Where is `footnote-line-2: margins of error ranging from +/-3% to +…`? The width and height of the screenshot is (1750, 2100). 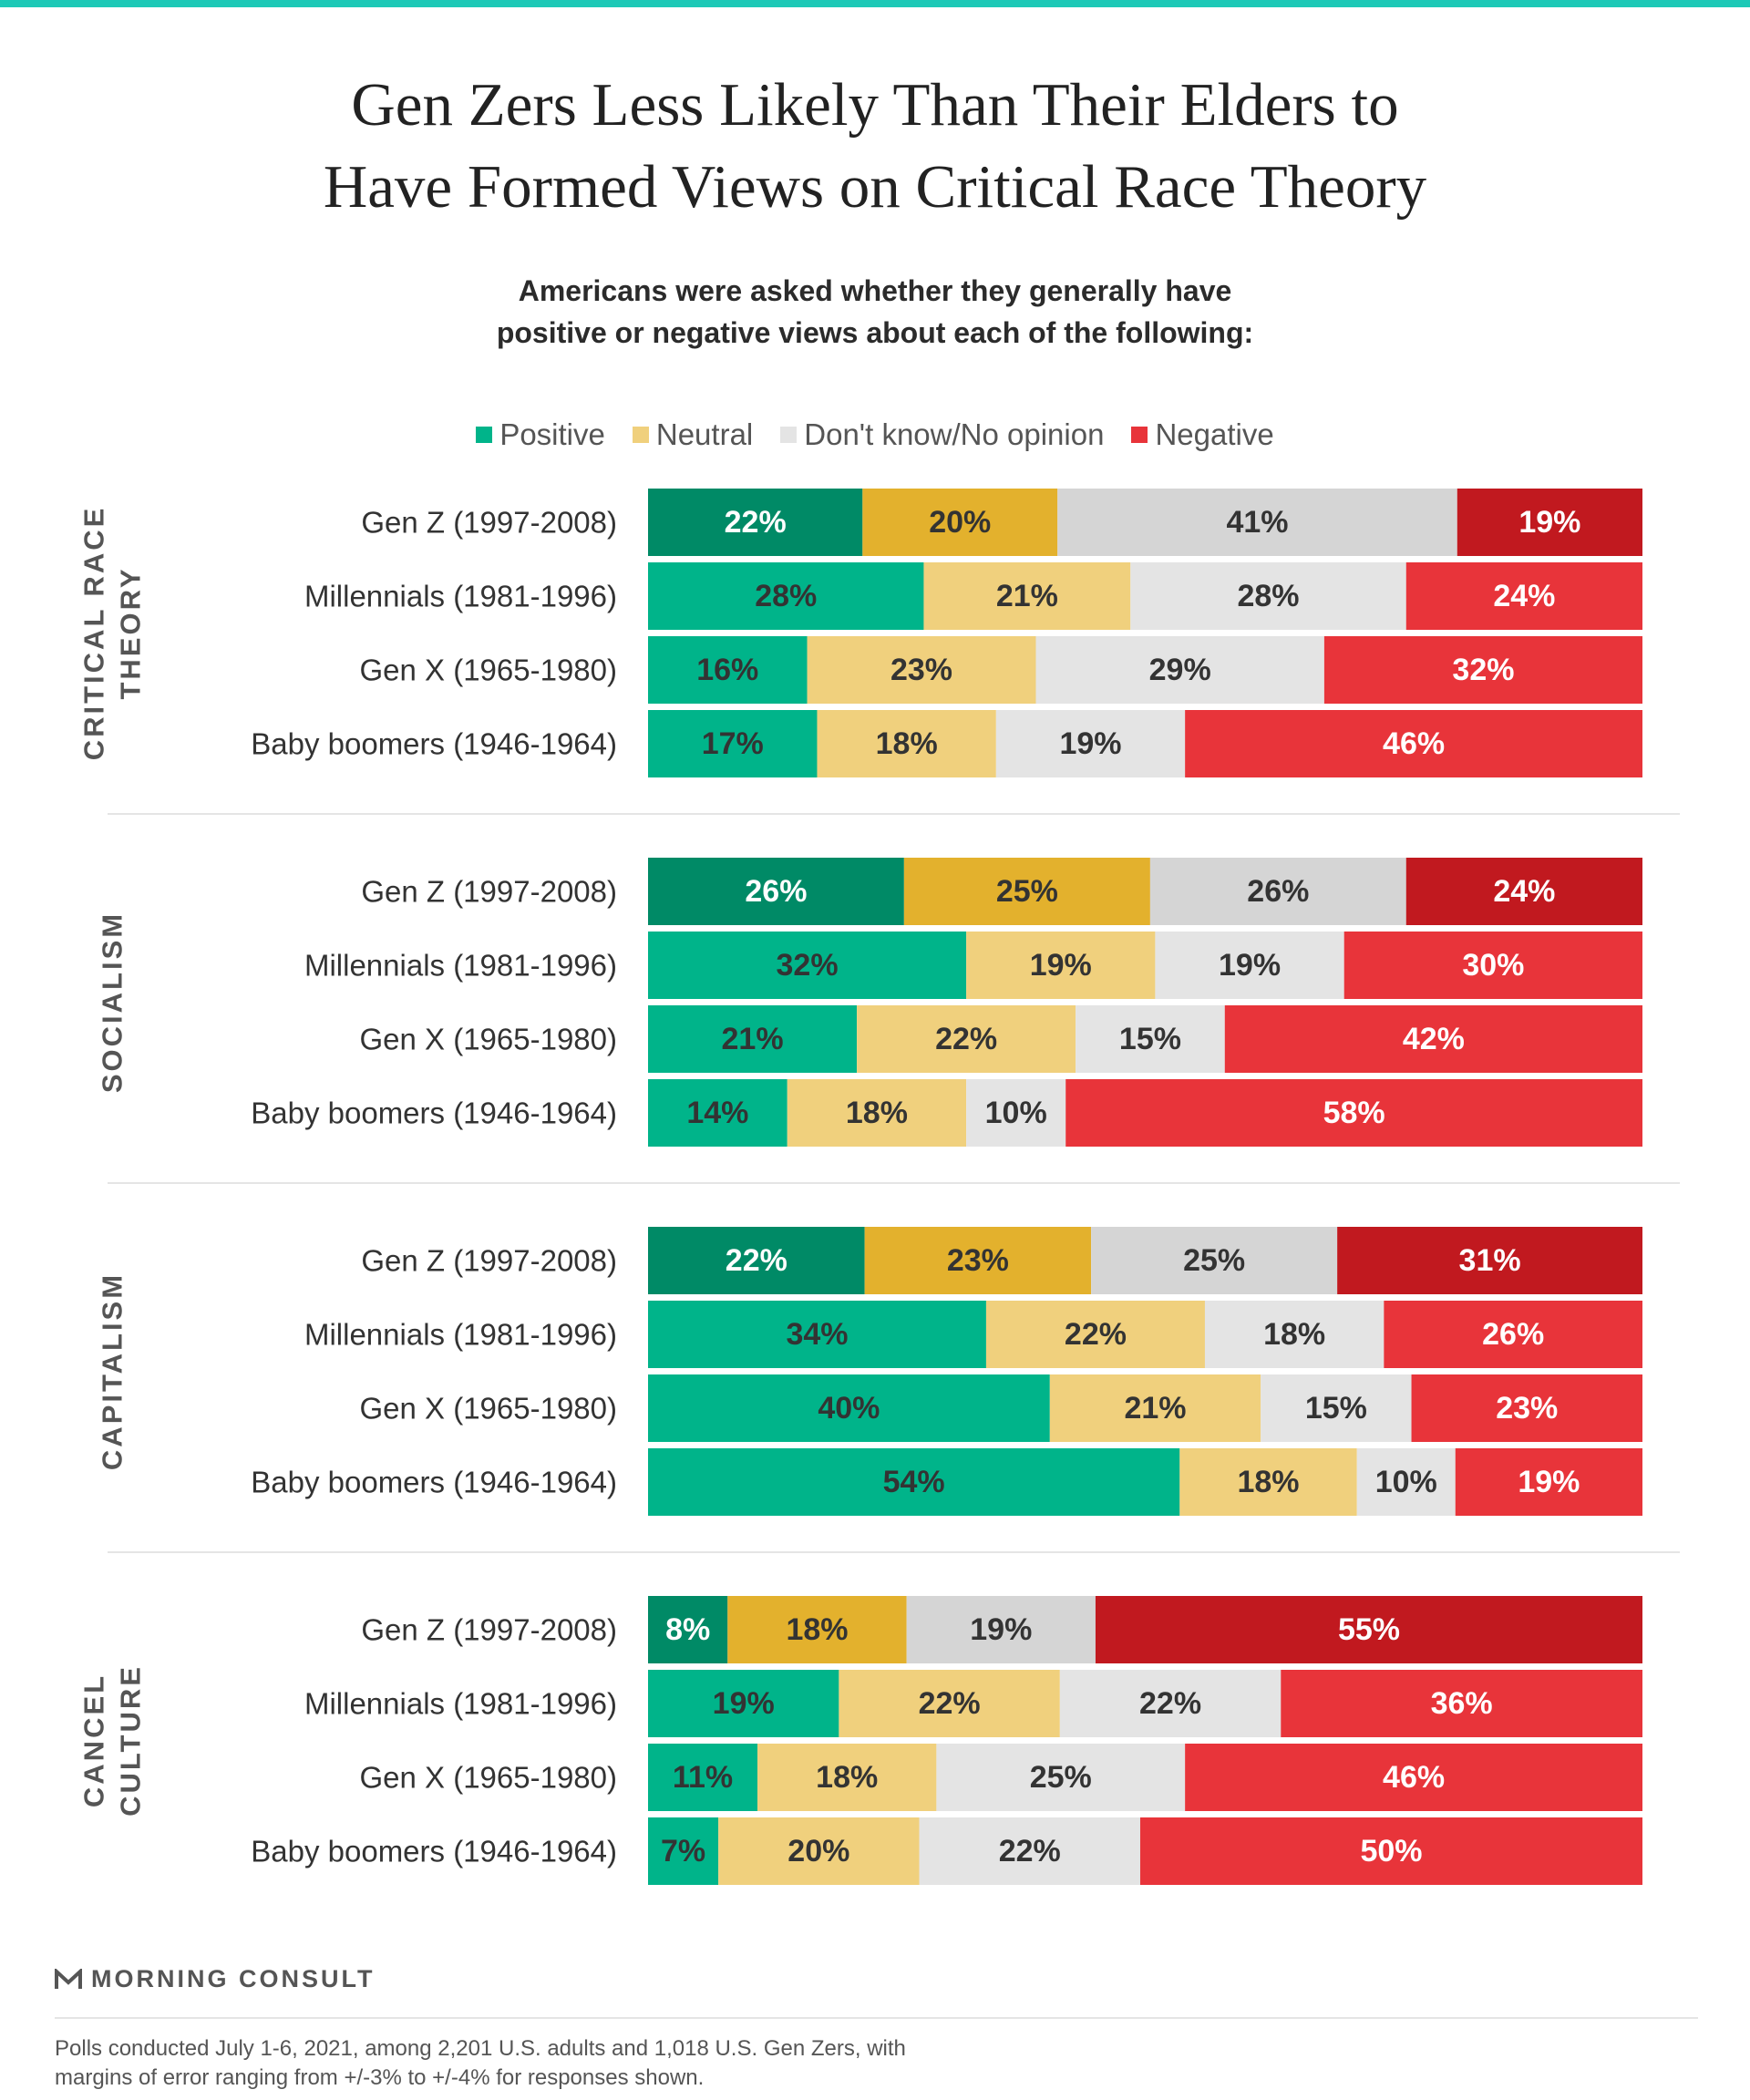 footnote-line-2: margins of error ranging from +/-3% to +… is located at coordinates (380, 2077).